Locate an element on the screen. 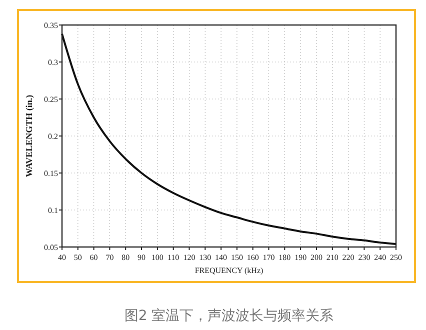 The image size is (426, 330). x-tick-label: 240 is located at coordinates (380, 257).